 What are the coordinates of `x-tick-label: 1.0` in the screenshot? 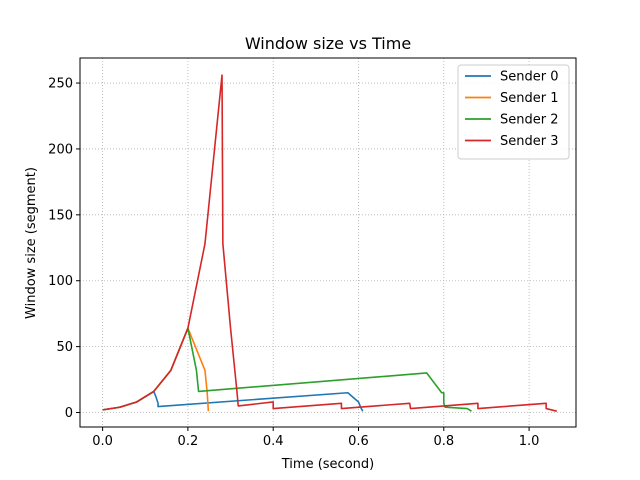 It's located at (529, 441).